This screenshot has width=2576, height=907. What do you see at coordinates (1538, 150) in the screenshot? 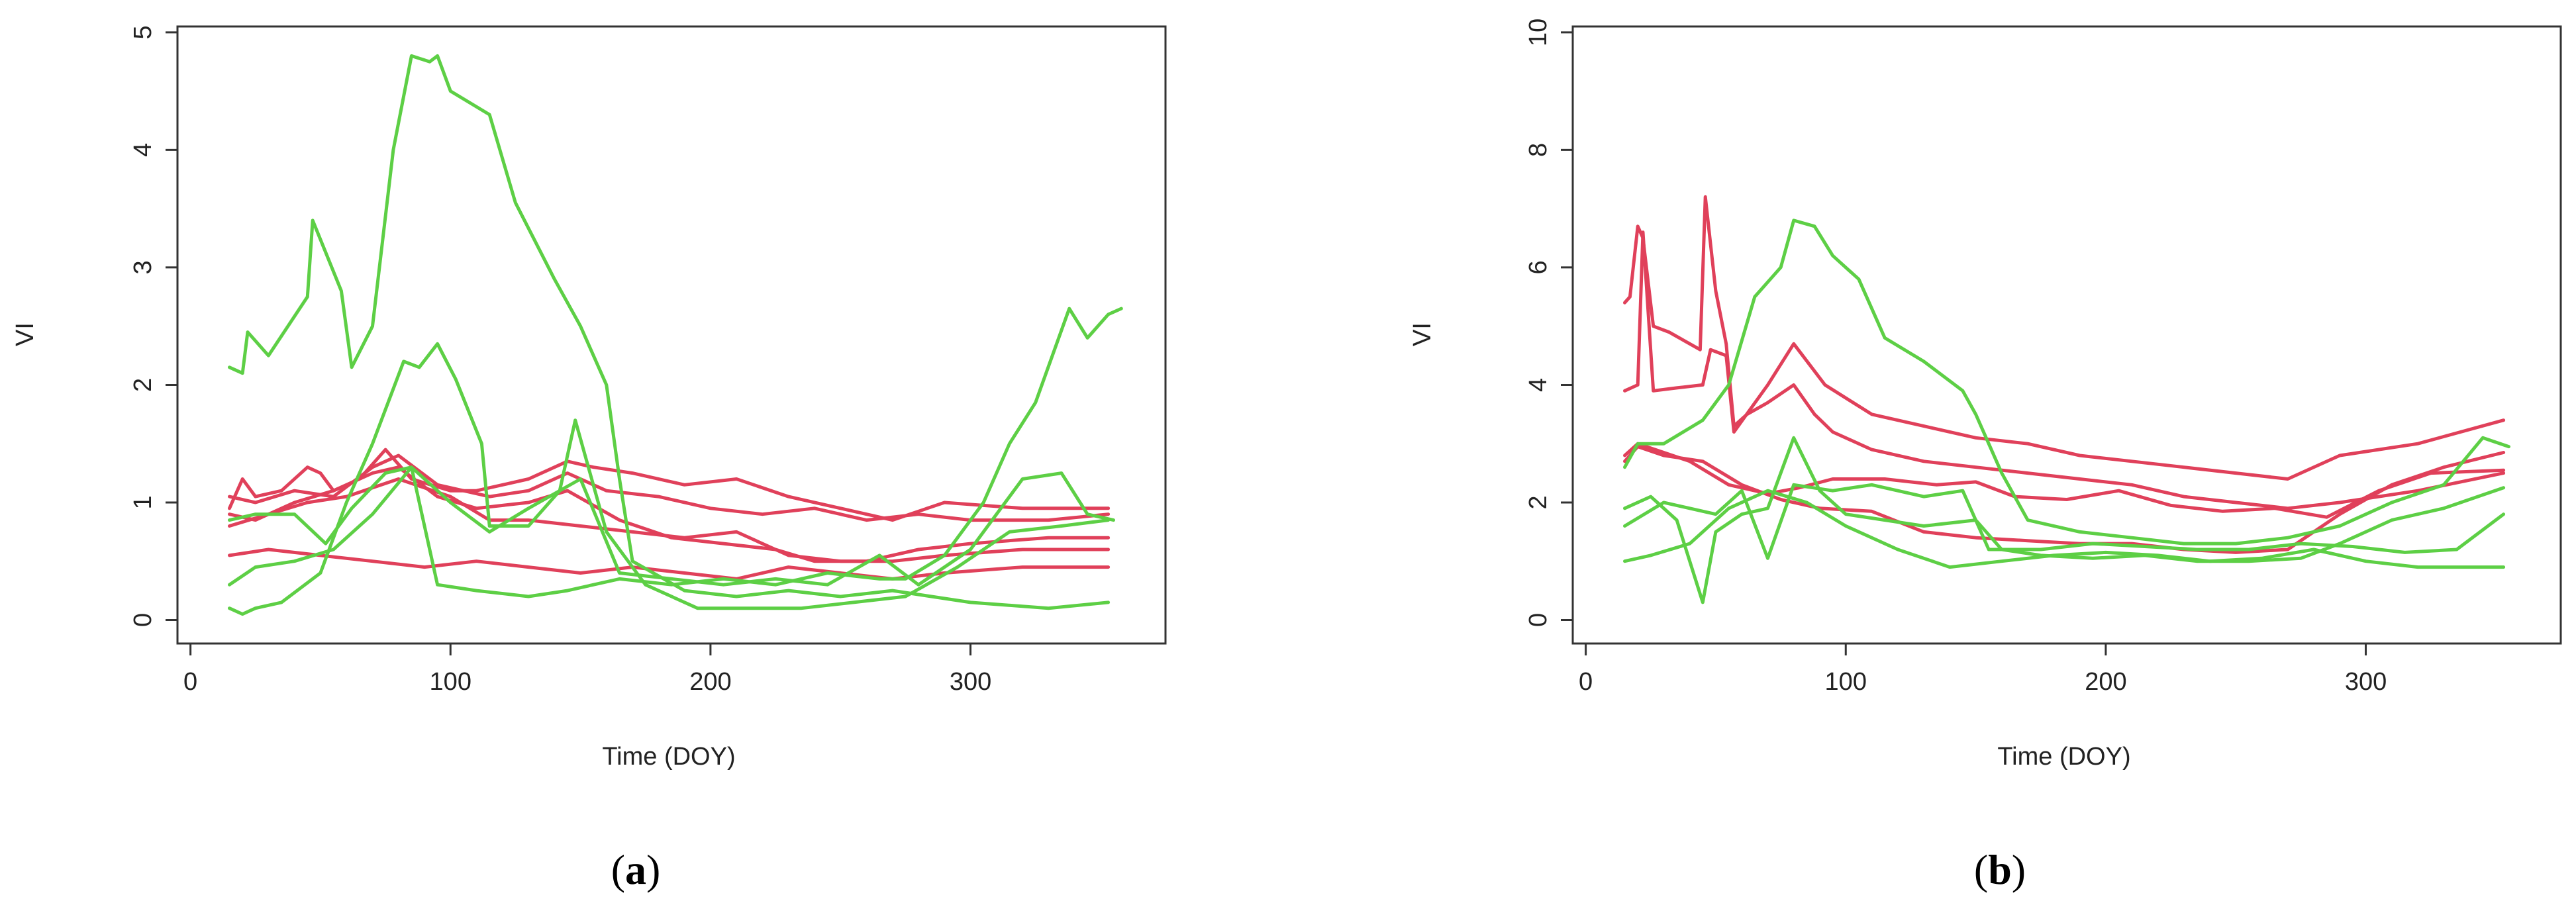
I see `y-tick-label: 8` at bounding box center [1538, 150].